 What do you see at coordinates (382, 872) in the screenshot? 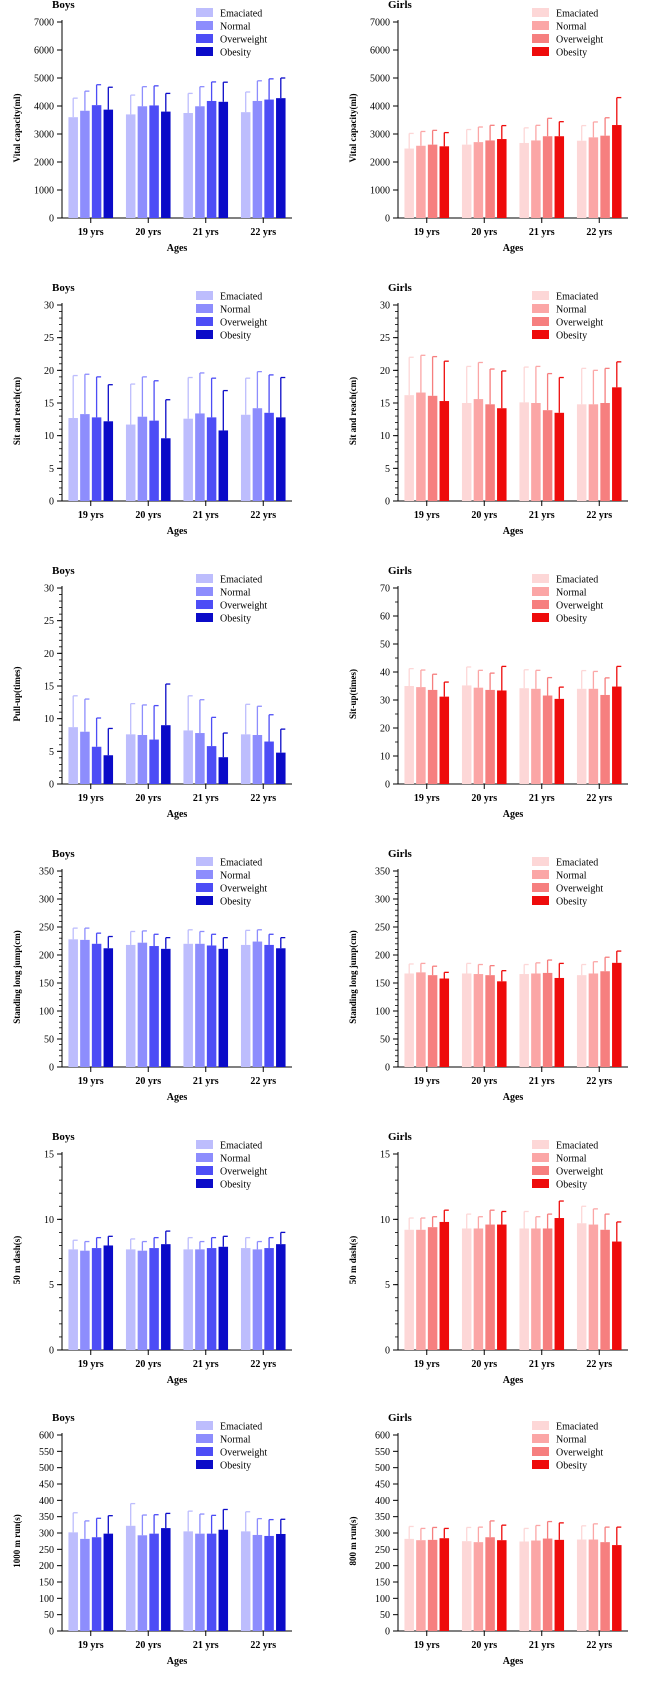
I see `y-tick-label: 350` at bounding box center [382, 872].